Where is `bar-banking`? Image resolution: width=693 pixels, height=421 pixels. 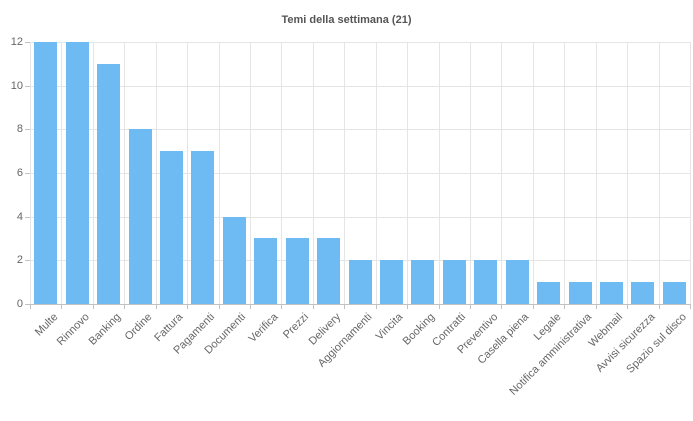 bar-banking is located at coordinates (108, 184).